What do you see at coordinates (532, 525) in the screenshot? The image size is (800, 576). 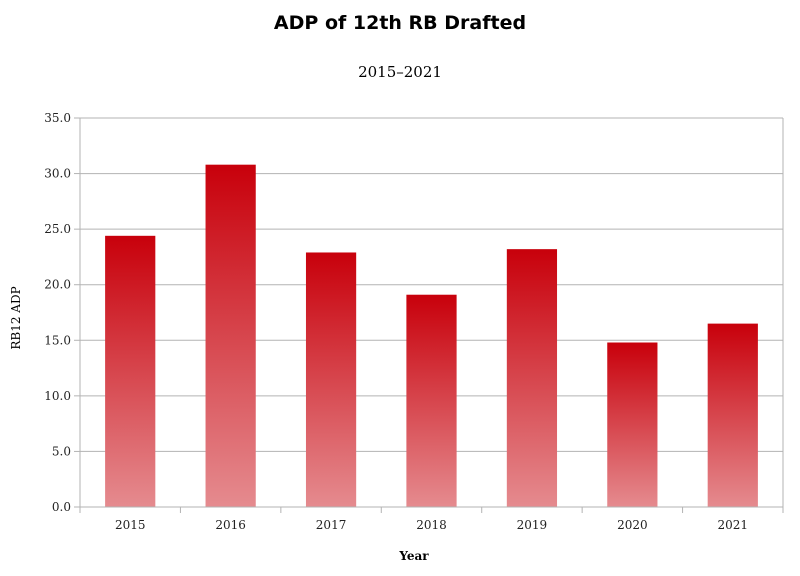 I see `x-tick-label: 2019` at bounding box center [532, 525].